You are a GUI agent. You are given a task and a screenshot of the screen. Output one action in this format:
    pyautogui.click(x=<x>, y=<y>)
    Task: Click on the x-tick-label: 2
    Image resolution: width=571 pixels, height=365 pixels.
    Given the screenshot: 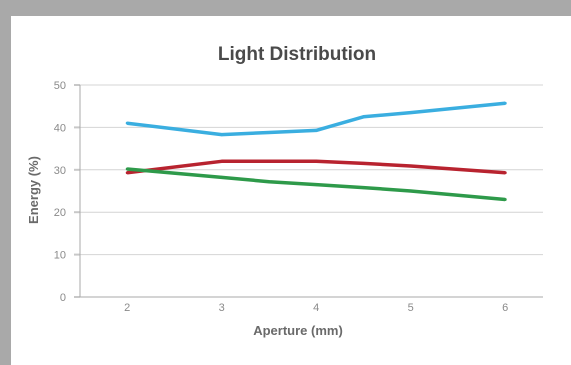 What is the action you would take?
    pyautogui.click(x=127, y=308)
    